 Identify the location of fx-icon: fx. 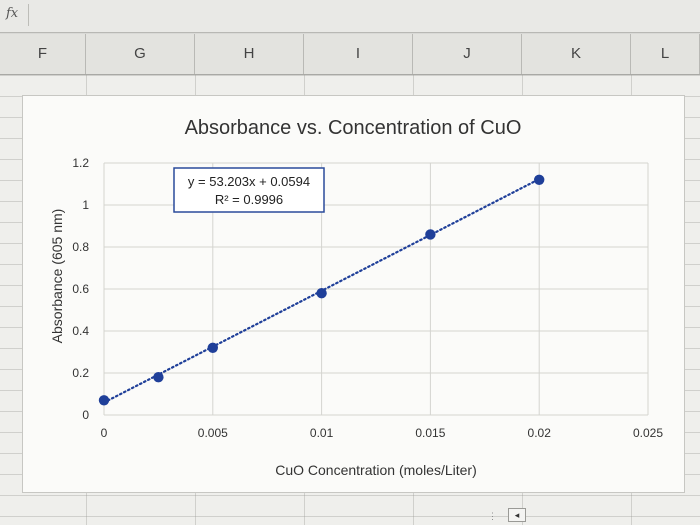
(12, 13).